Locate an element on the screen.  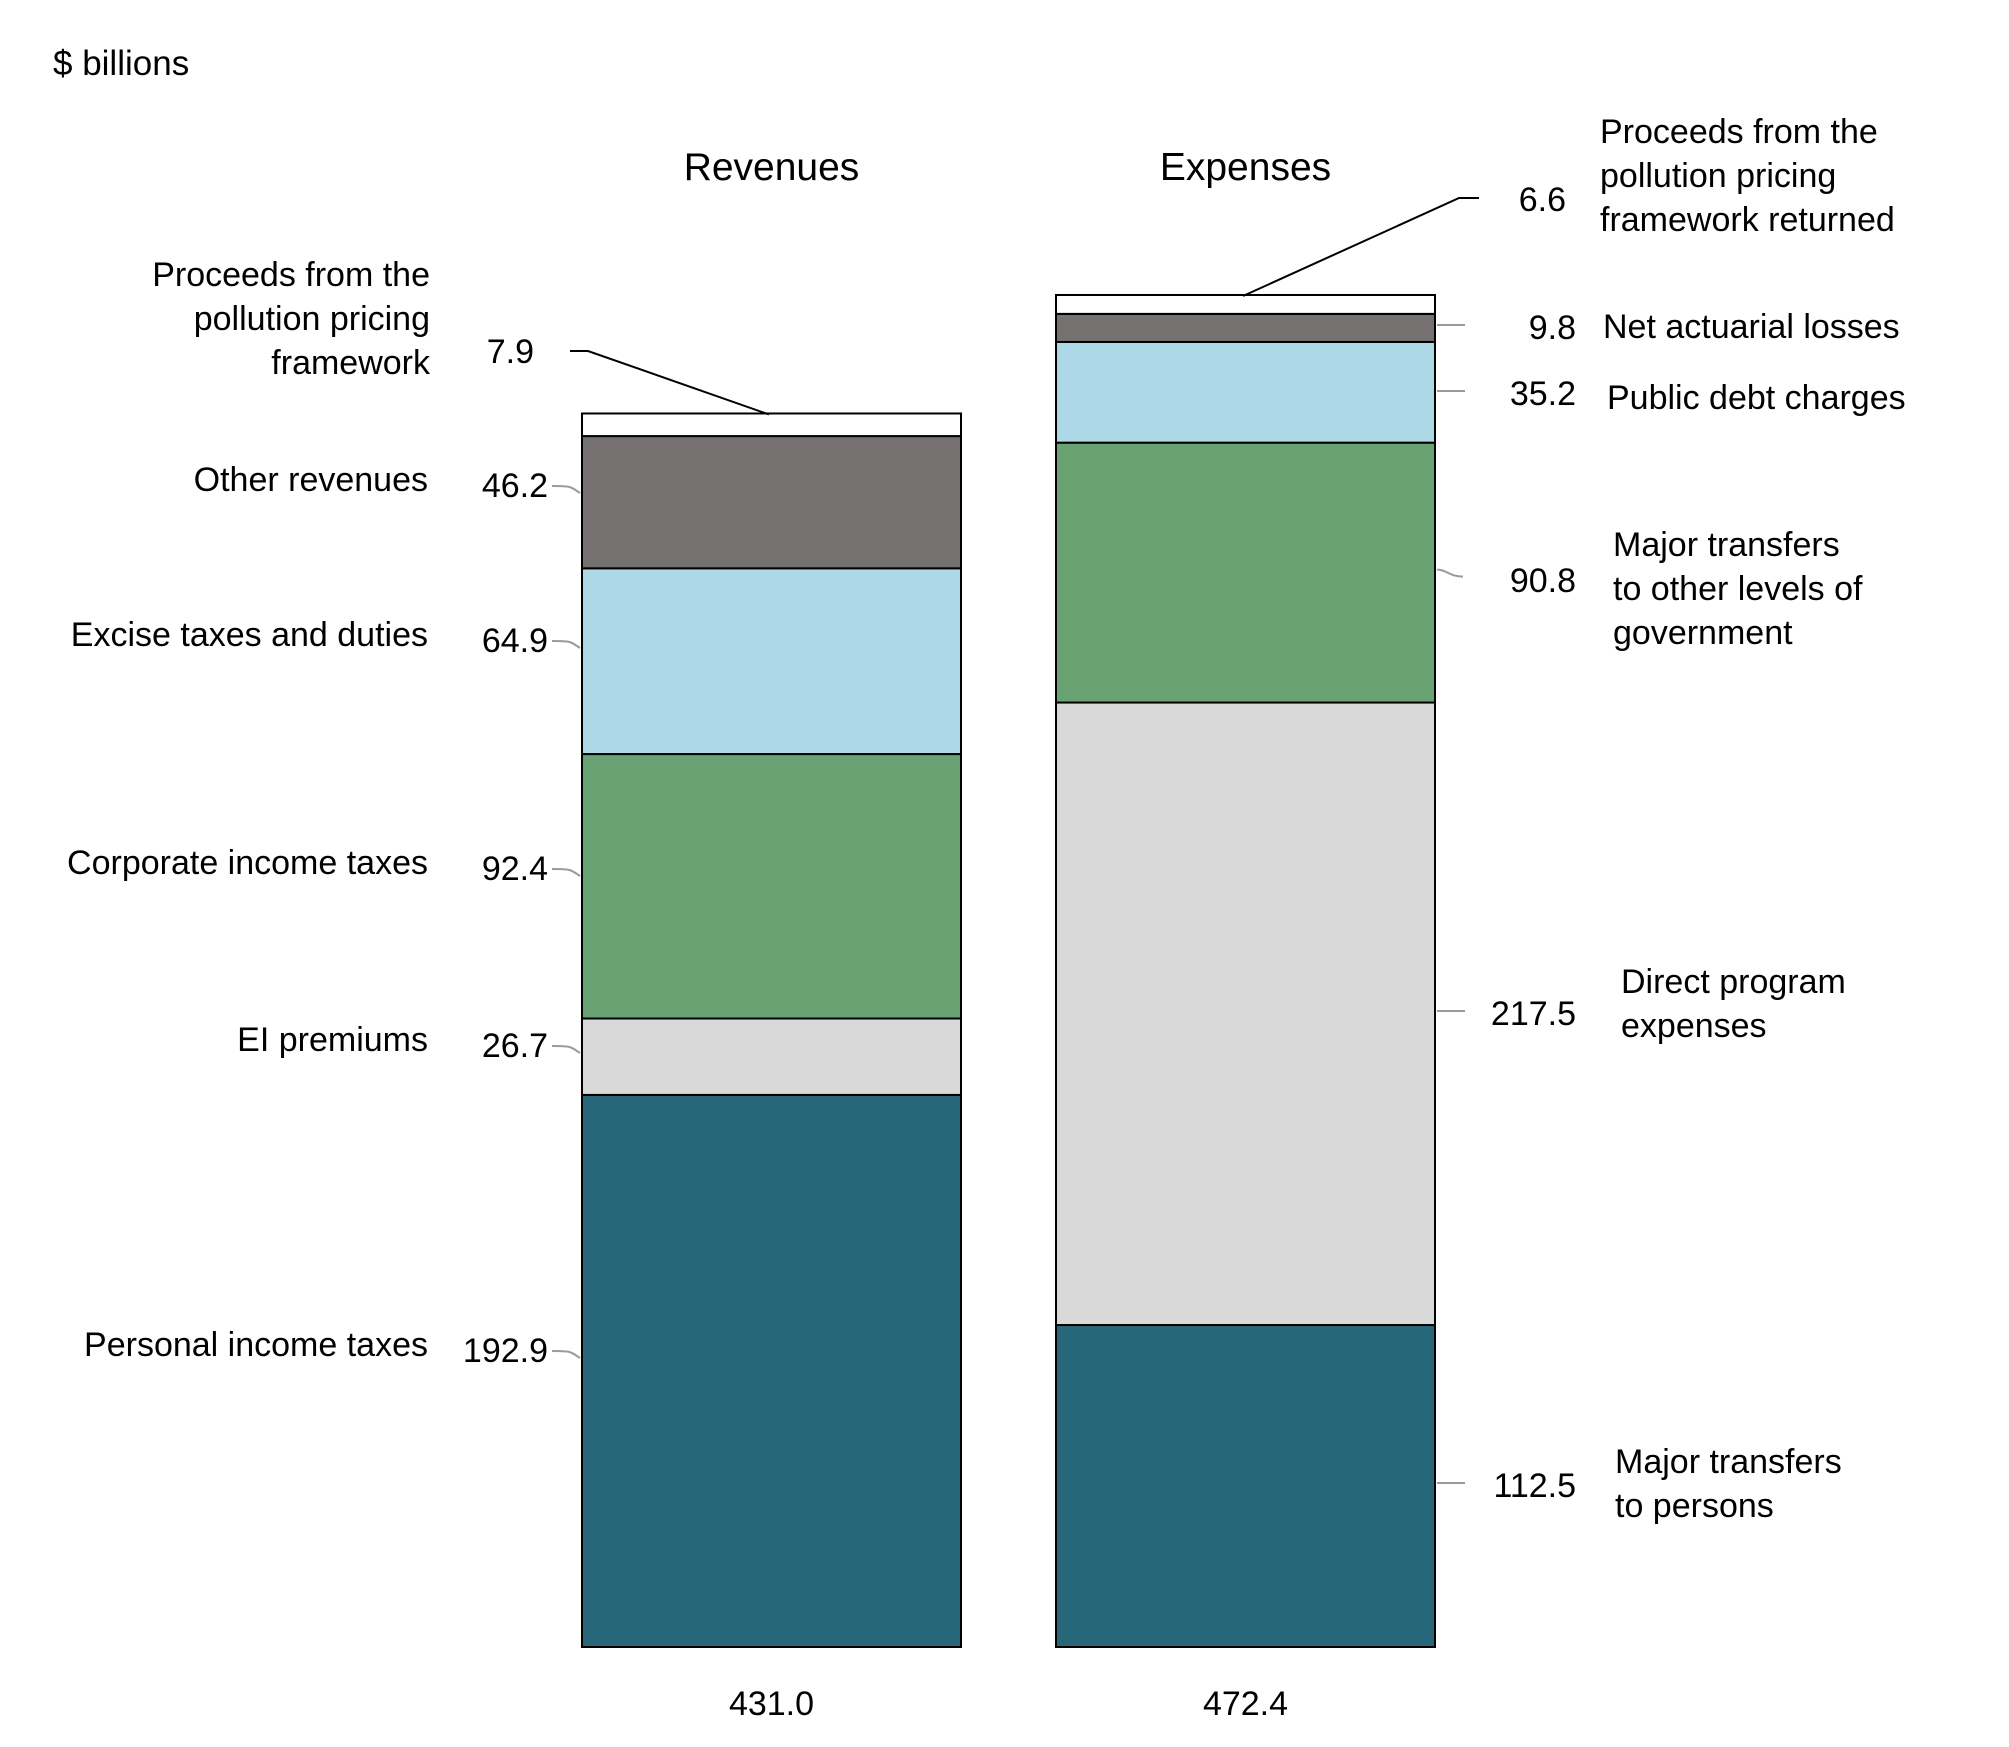
value-label: 7.9 is located at coordinates (510, 352).